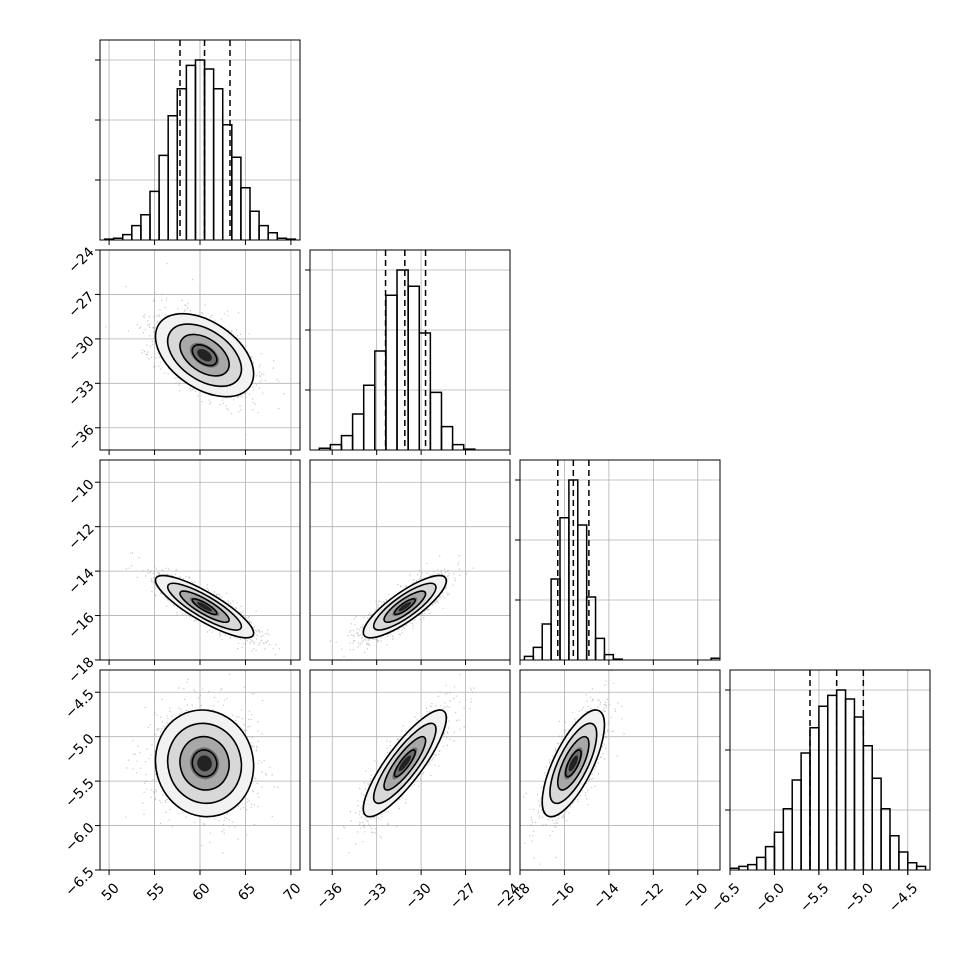 This screenshot has width=970, height=970. I want to click on x-tick-label: 50, so click(111, 892).